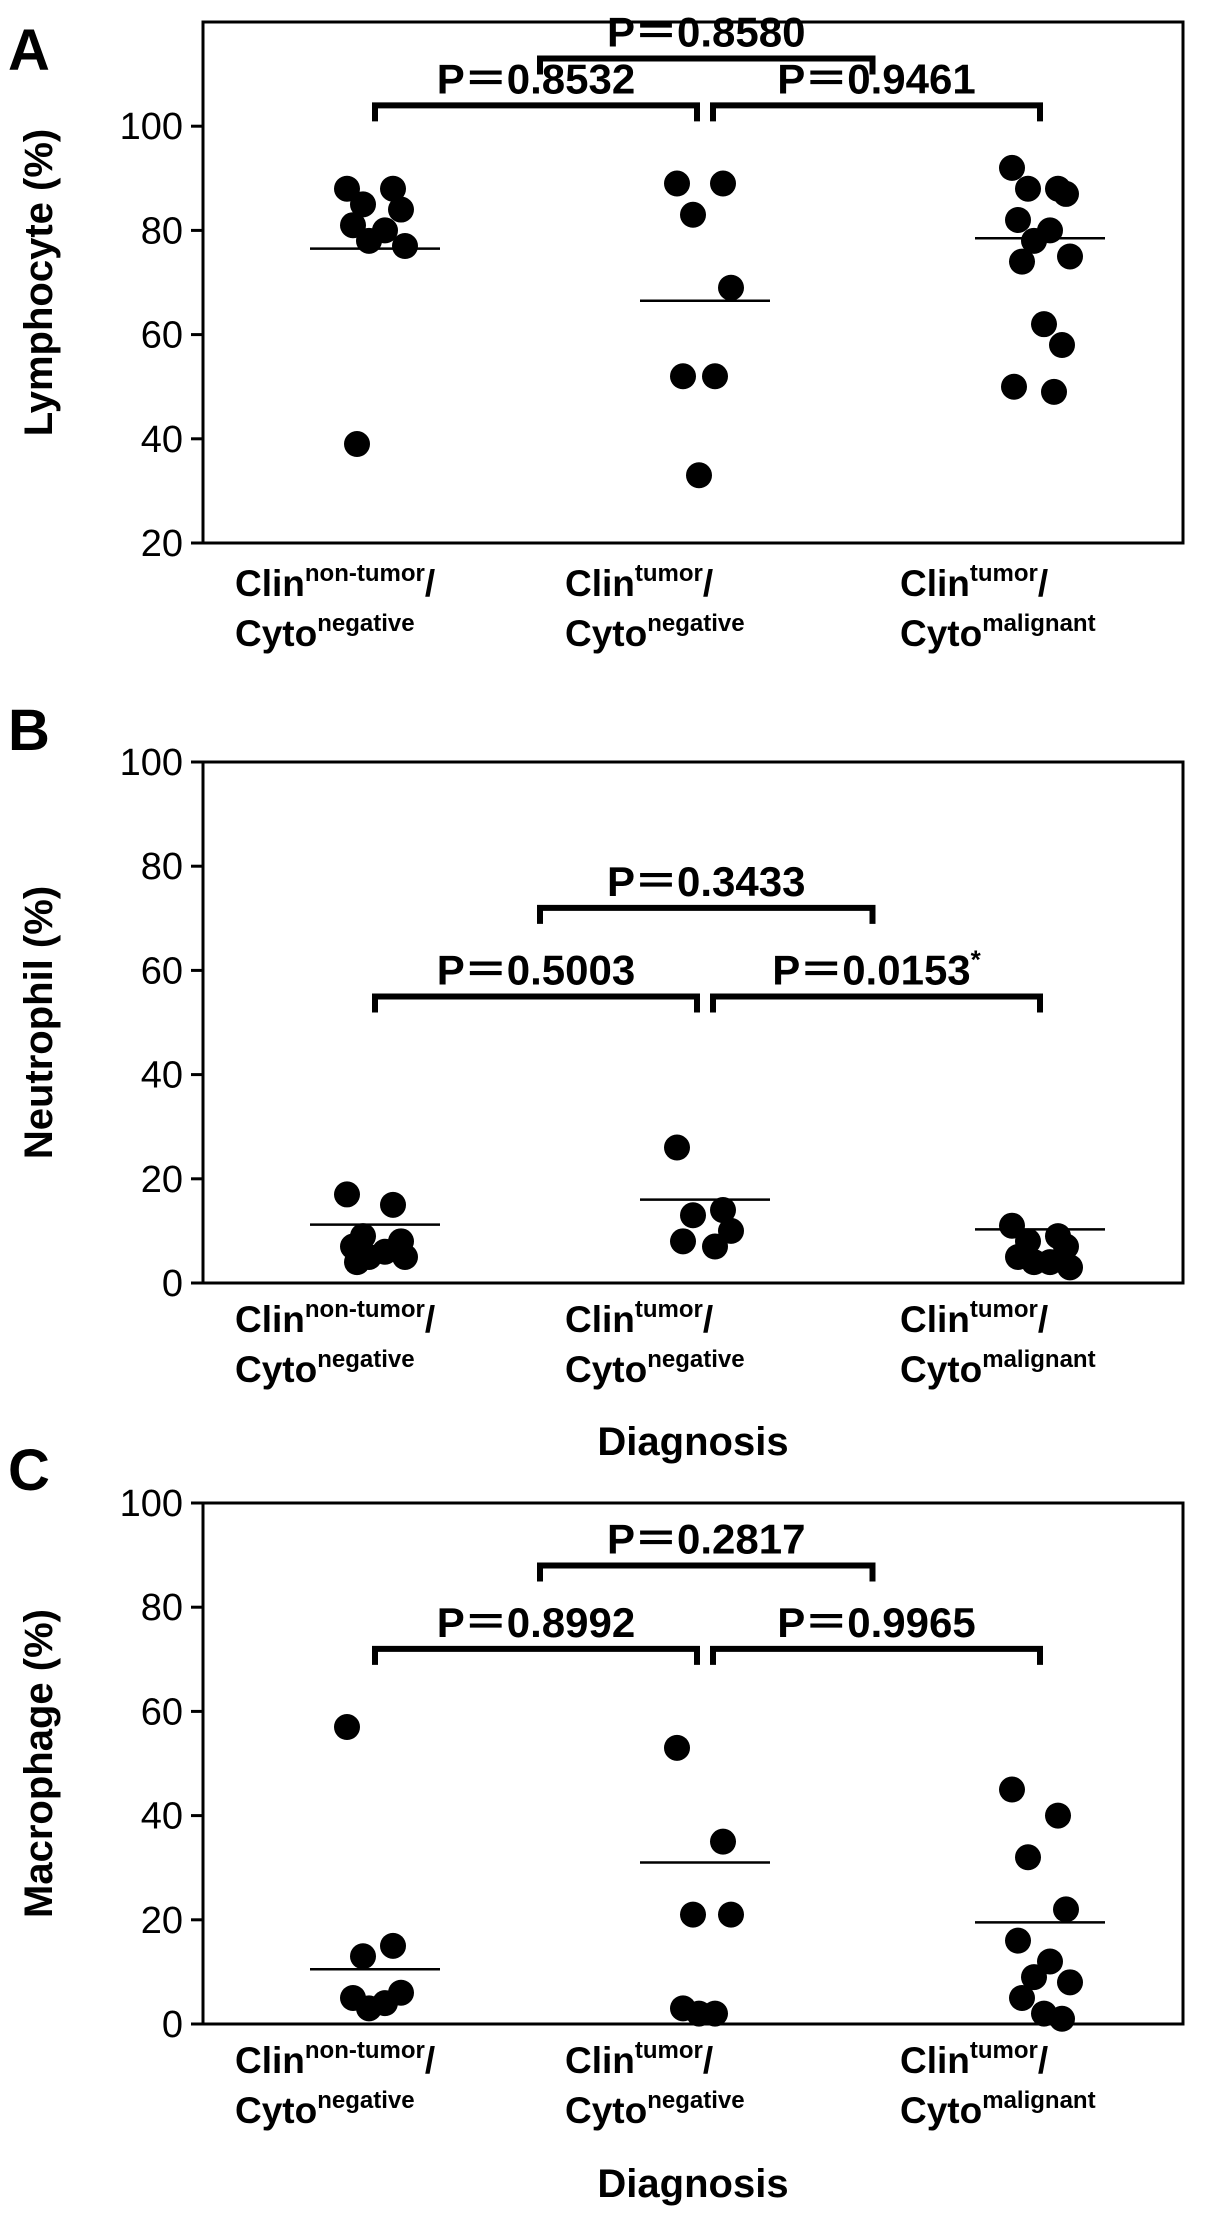 This screenshot has height=2231, width=1205. Describe the element at coordinates (29, 1470) in the screenshot. I see `panel-letter: C` at that location.